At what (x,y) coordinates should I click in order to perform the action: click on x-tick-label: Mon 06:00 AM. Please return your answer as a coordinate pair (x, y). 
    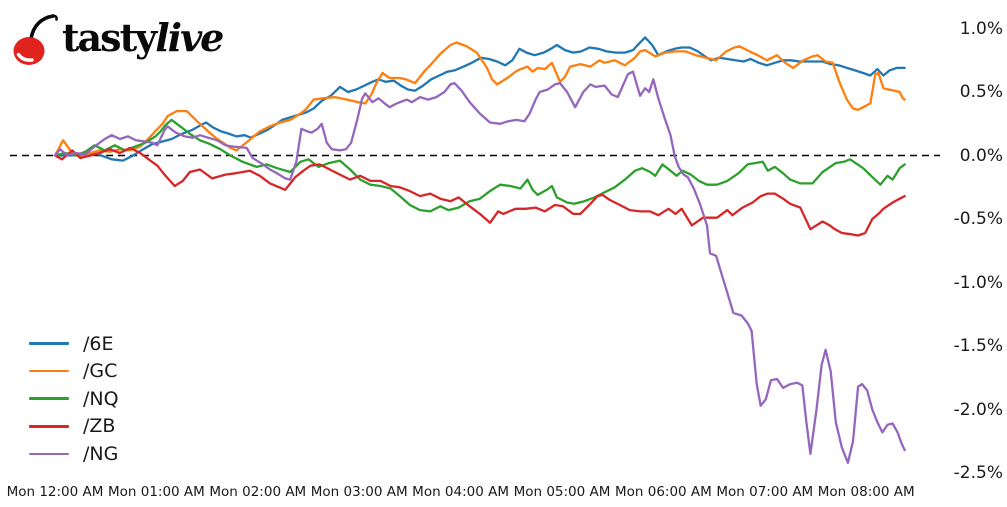
    Looking at the image, I should click on (663, 492).